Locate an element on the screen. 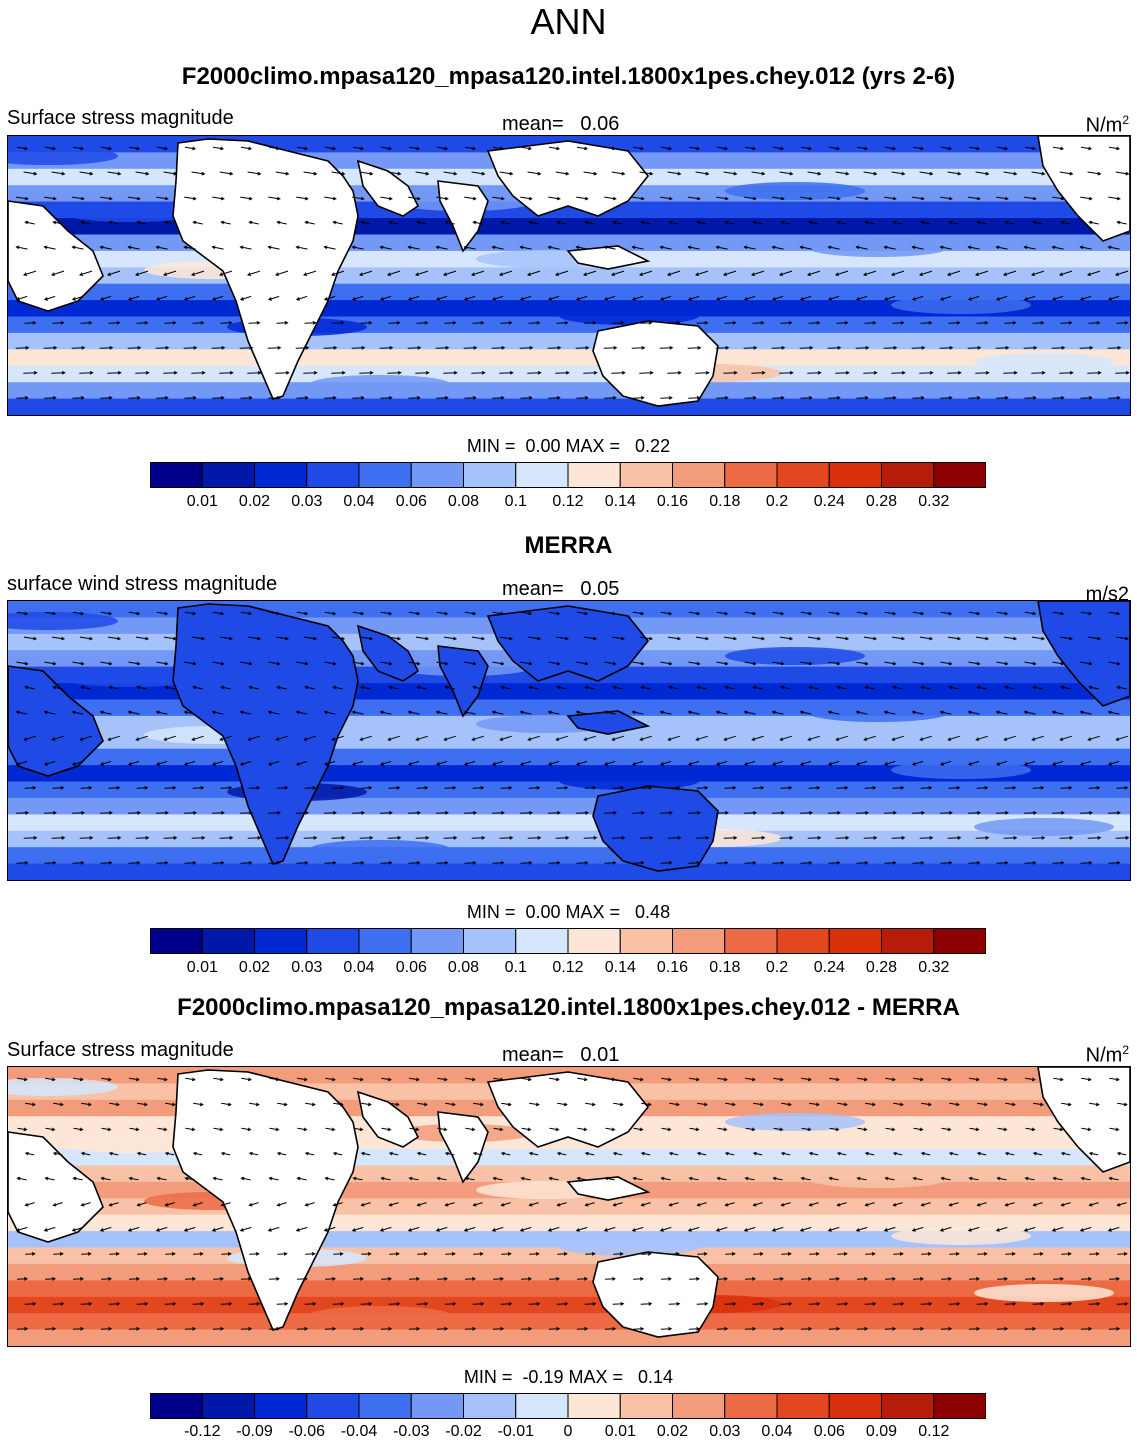 The width and height of the screenshot is (1137, 1446). land-africa is located at coordinates (265, 1200).